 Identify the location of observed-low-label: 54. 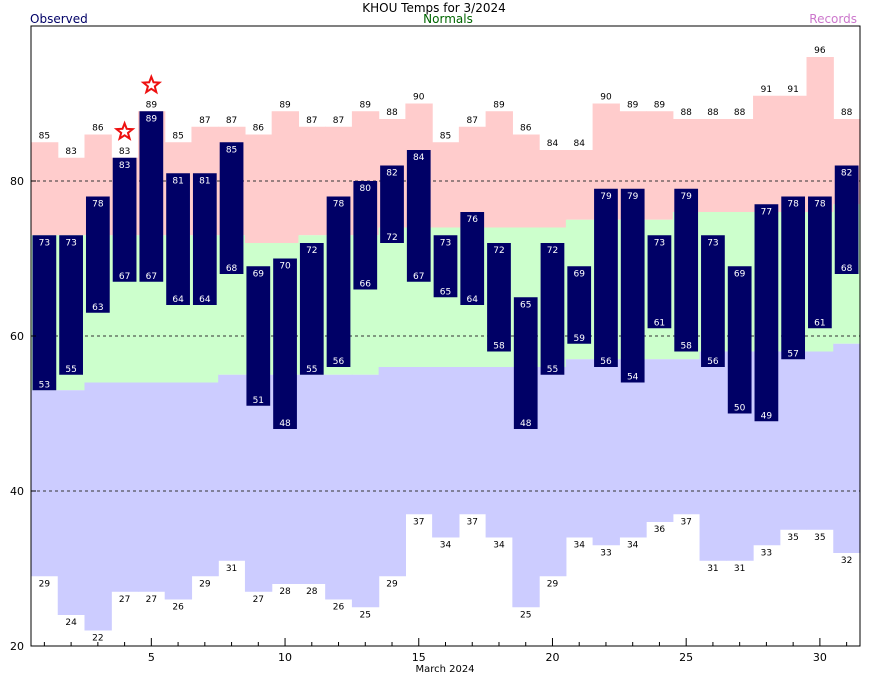
(633, 378).